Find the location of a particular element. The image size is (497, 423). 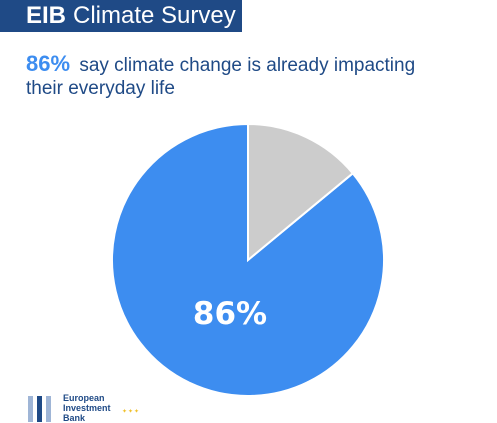

logo-line1: European is located at coordinates (84, 398).